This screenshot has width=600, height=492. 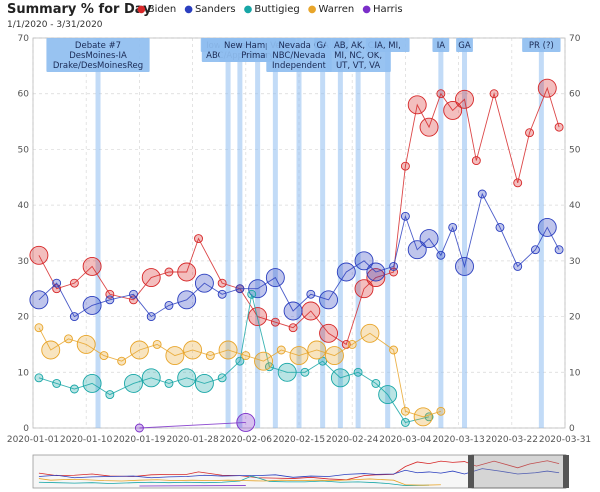 What do you see at coordinates (24, 206) in the screenshot?
I see `y-tick-label-left: 40` at bounding box center [24, 206].